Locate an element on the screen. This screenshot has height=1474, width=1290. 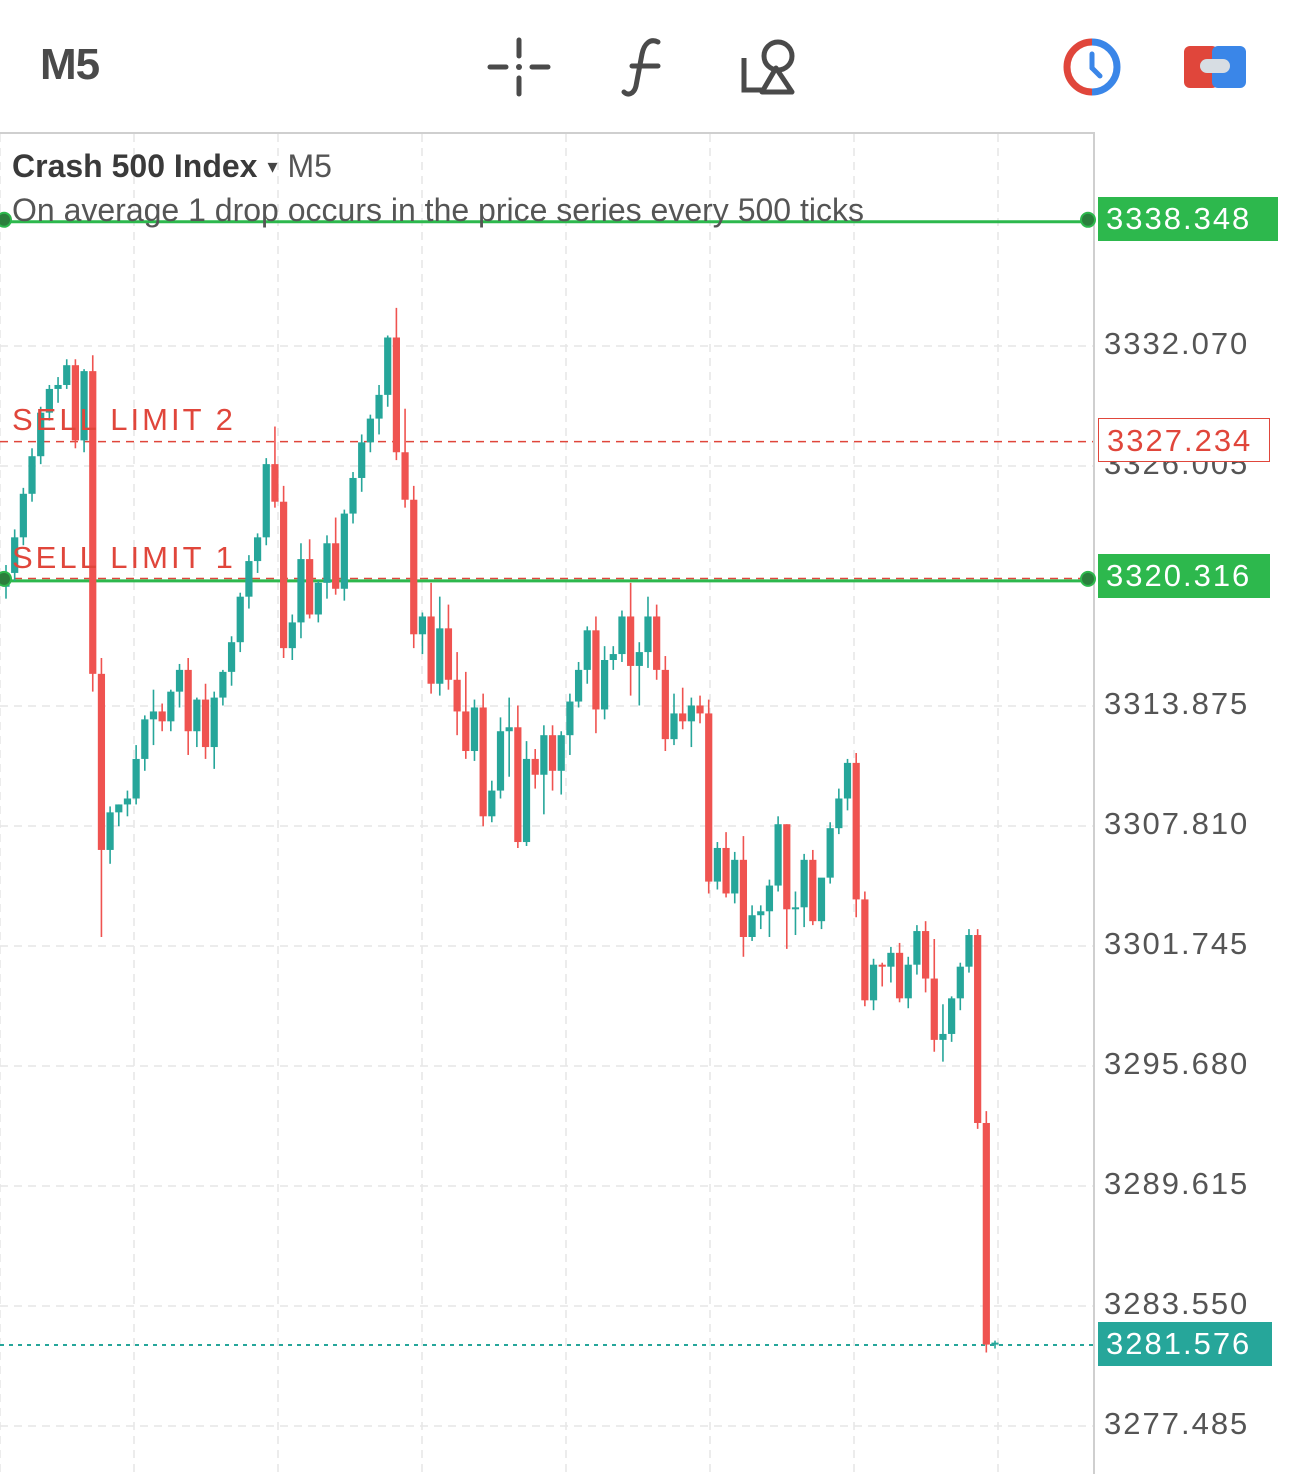
symbol-dropdown-icon: ▾ is located at coordinates (272, 167).